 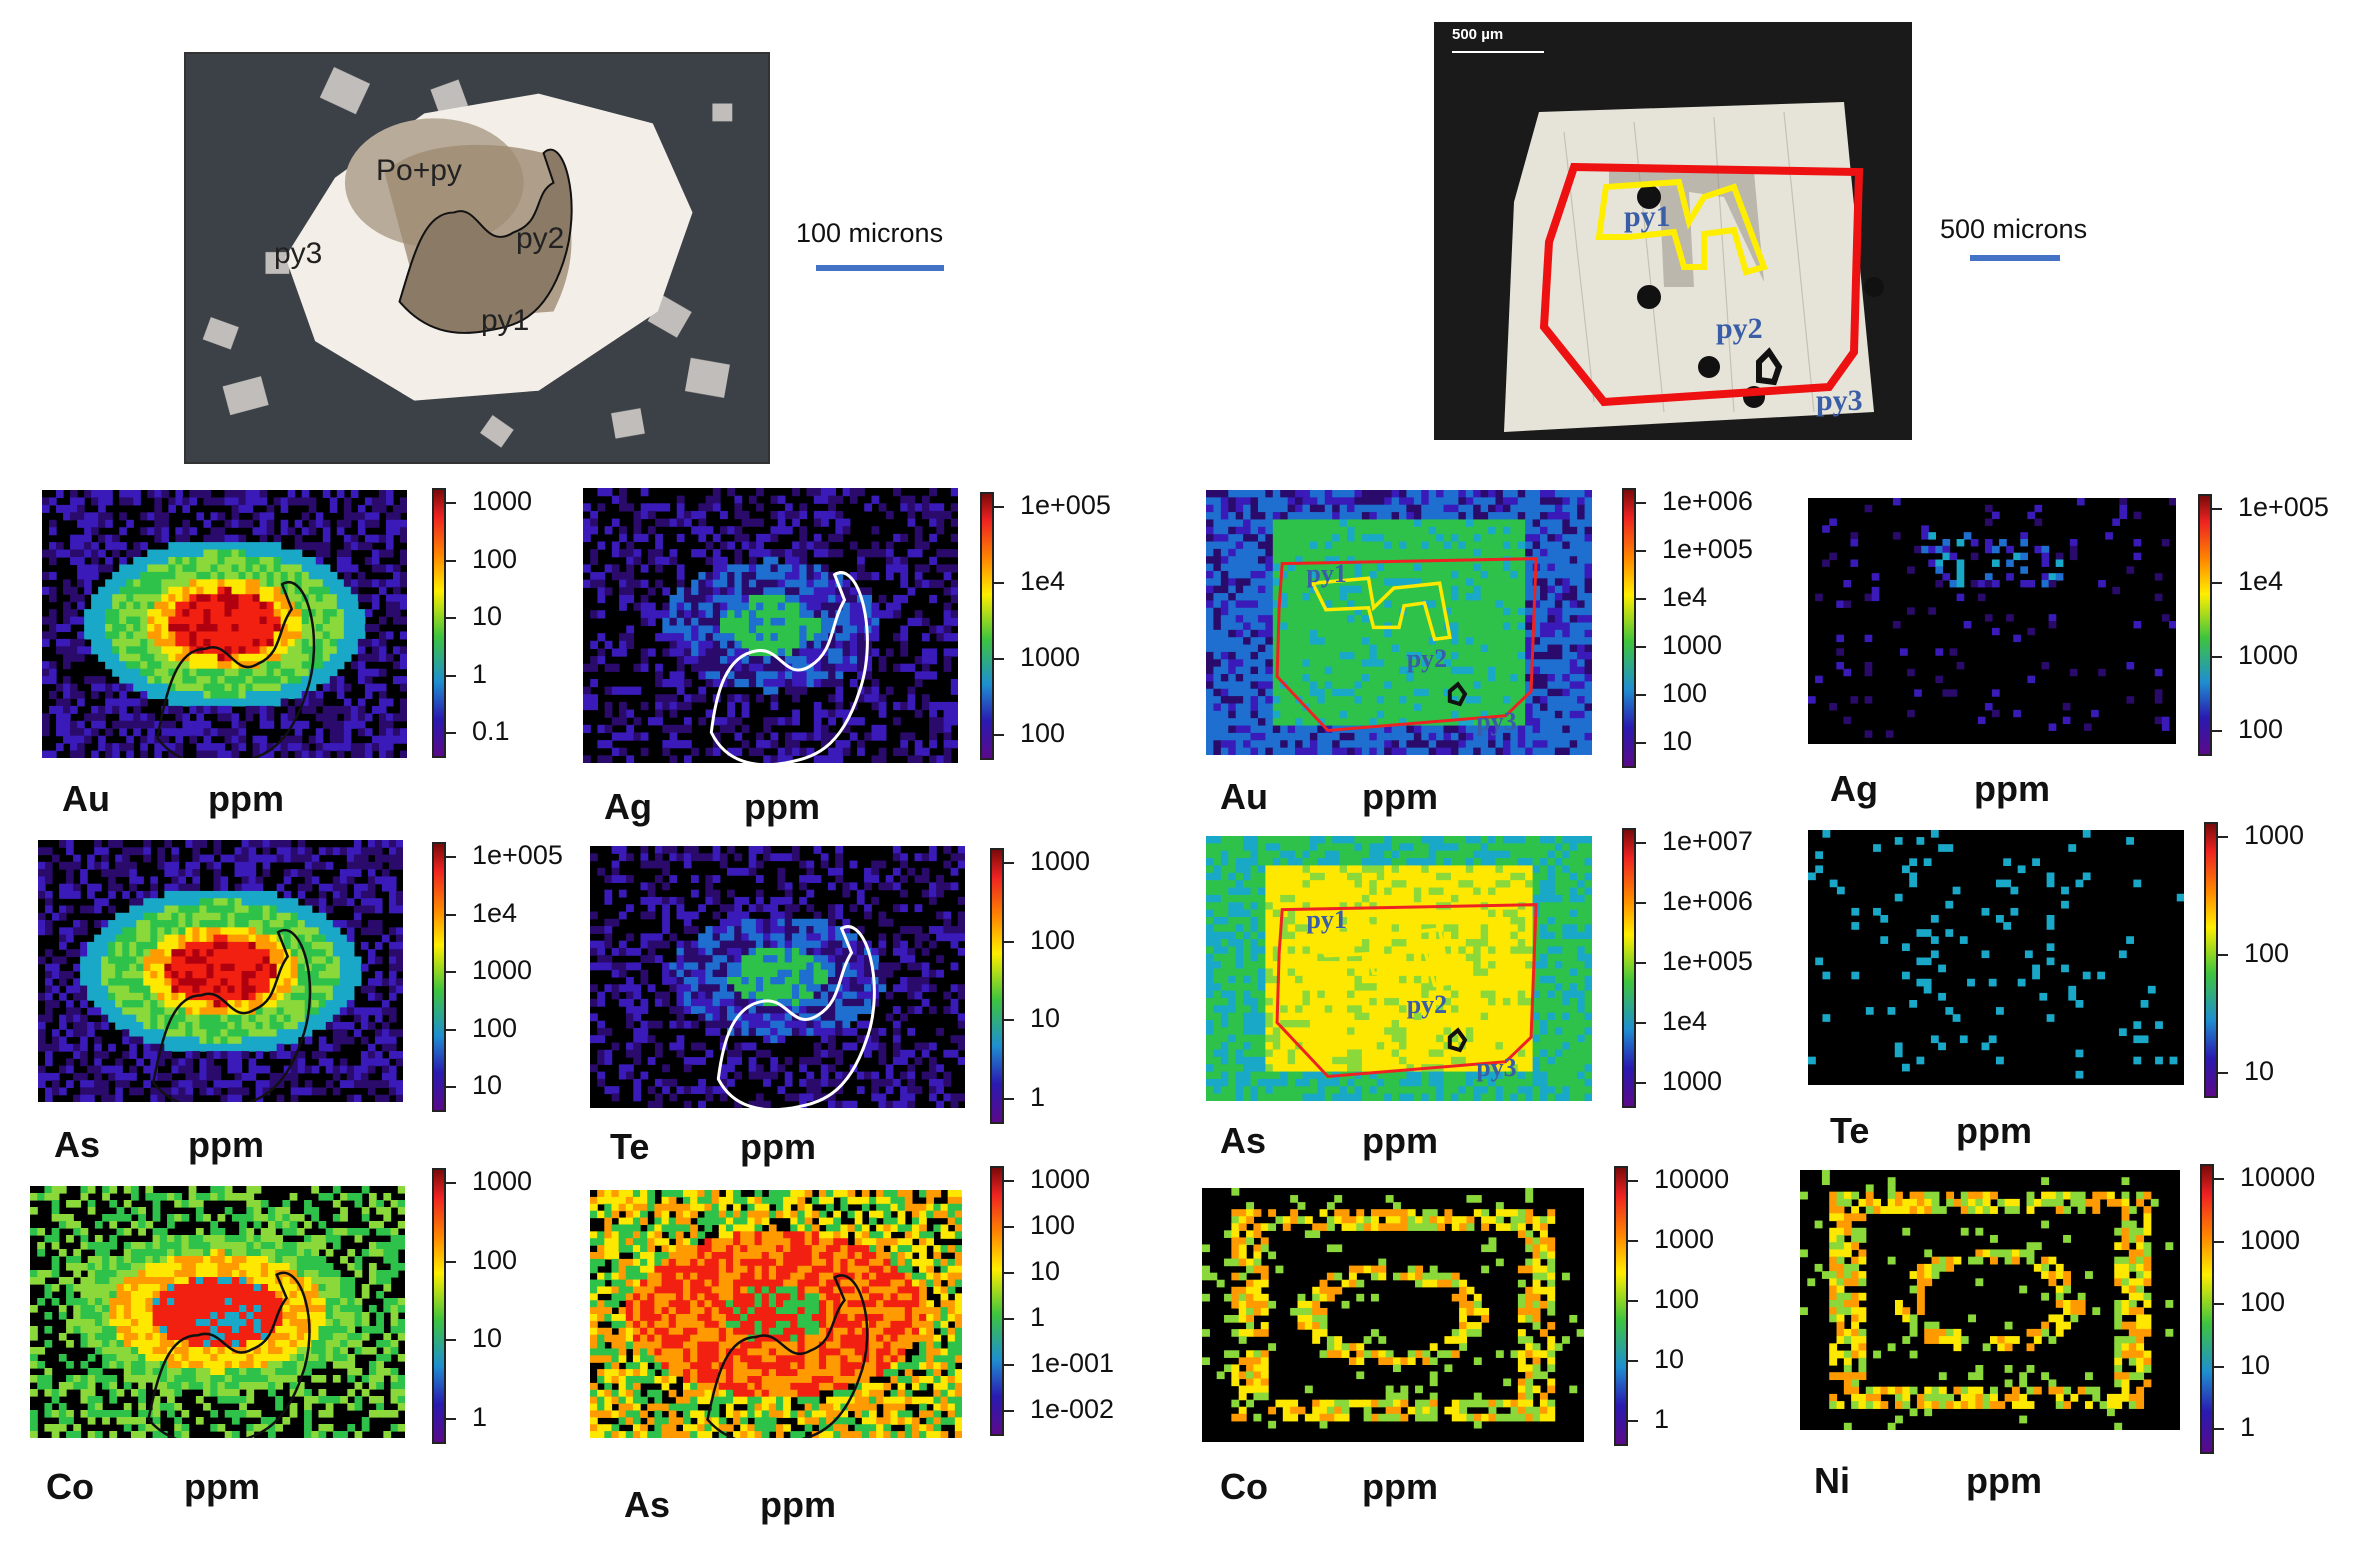 What do you see at coordinates (222, 1486) in the screenshot?
I see `unit-label-l-co: ppm` at bounding box center [222, 1486].